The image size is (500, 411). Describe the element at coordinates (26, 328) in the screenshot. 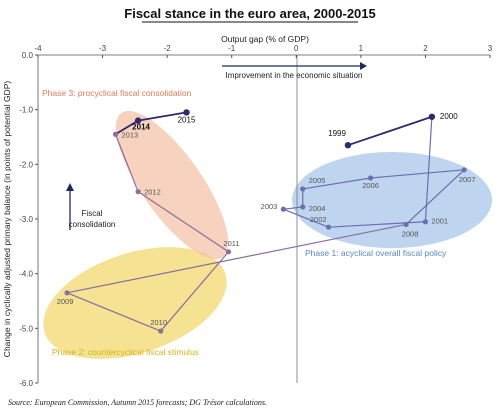

I see `y-tick-label: -5.0` at that location.